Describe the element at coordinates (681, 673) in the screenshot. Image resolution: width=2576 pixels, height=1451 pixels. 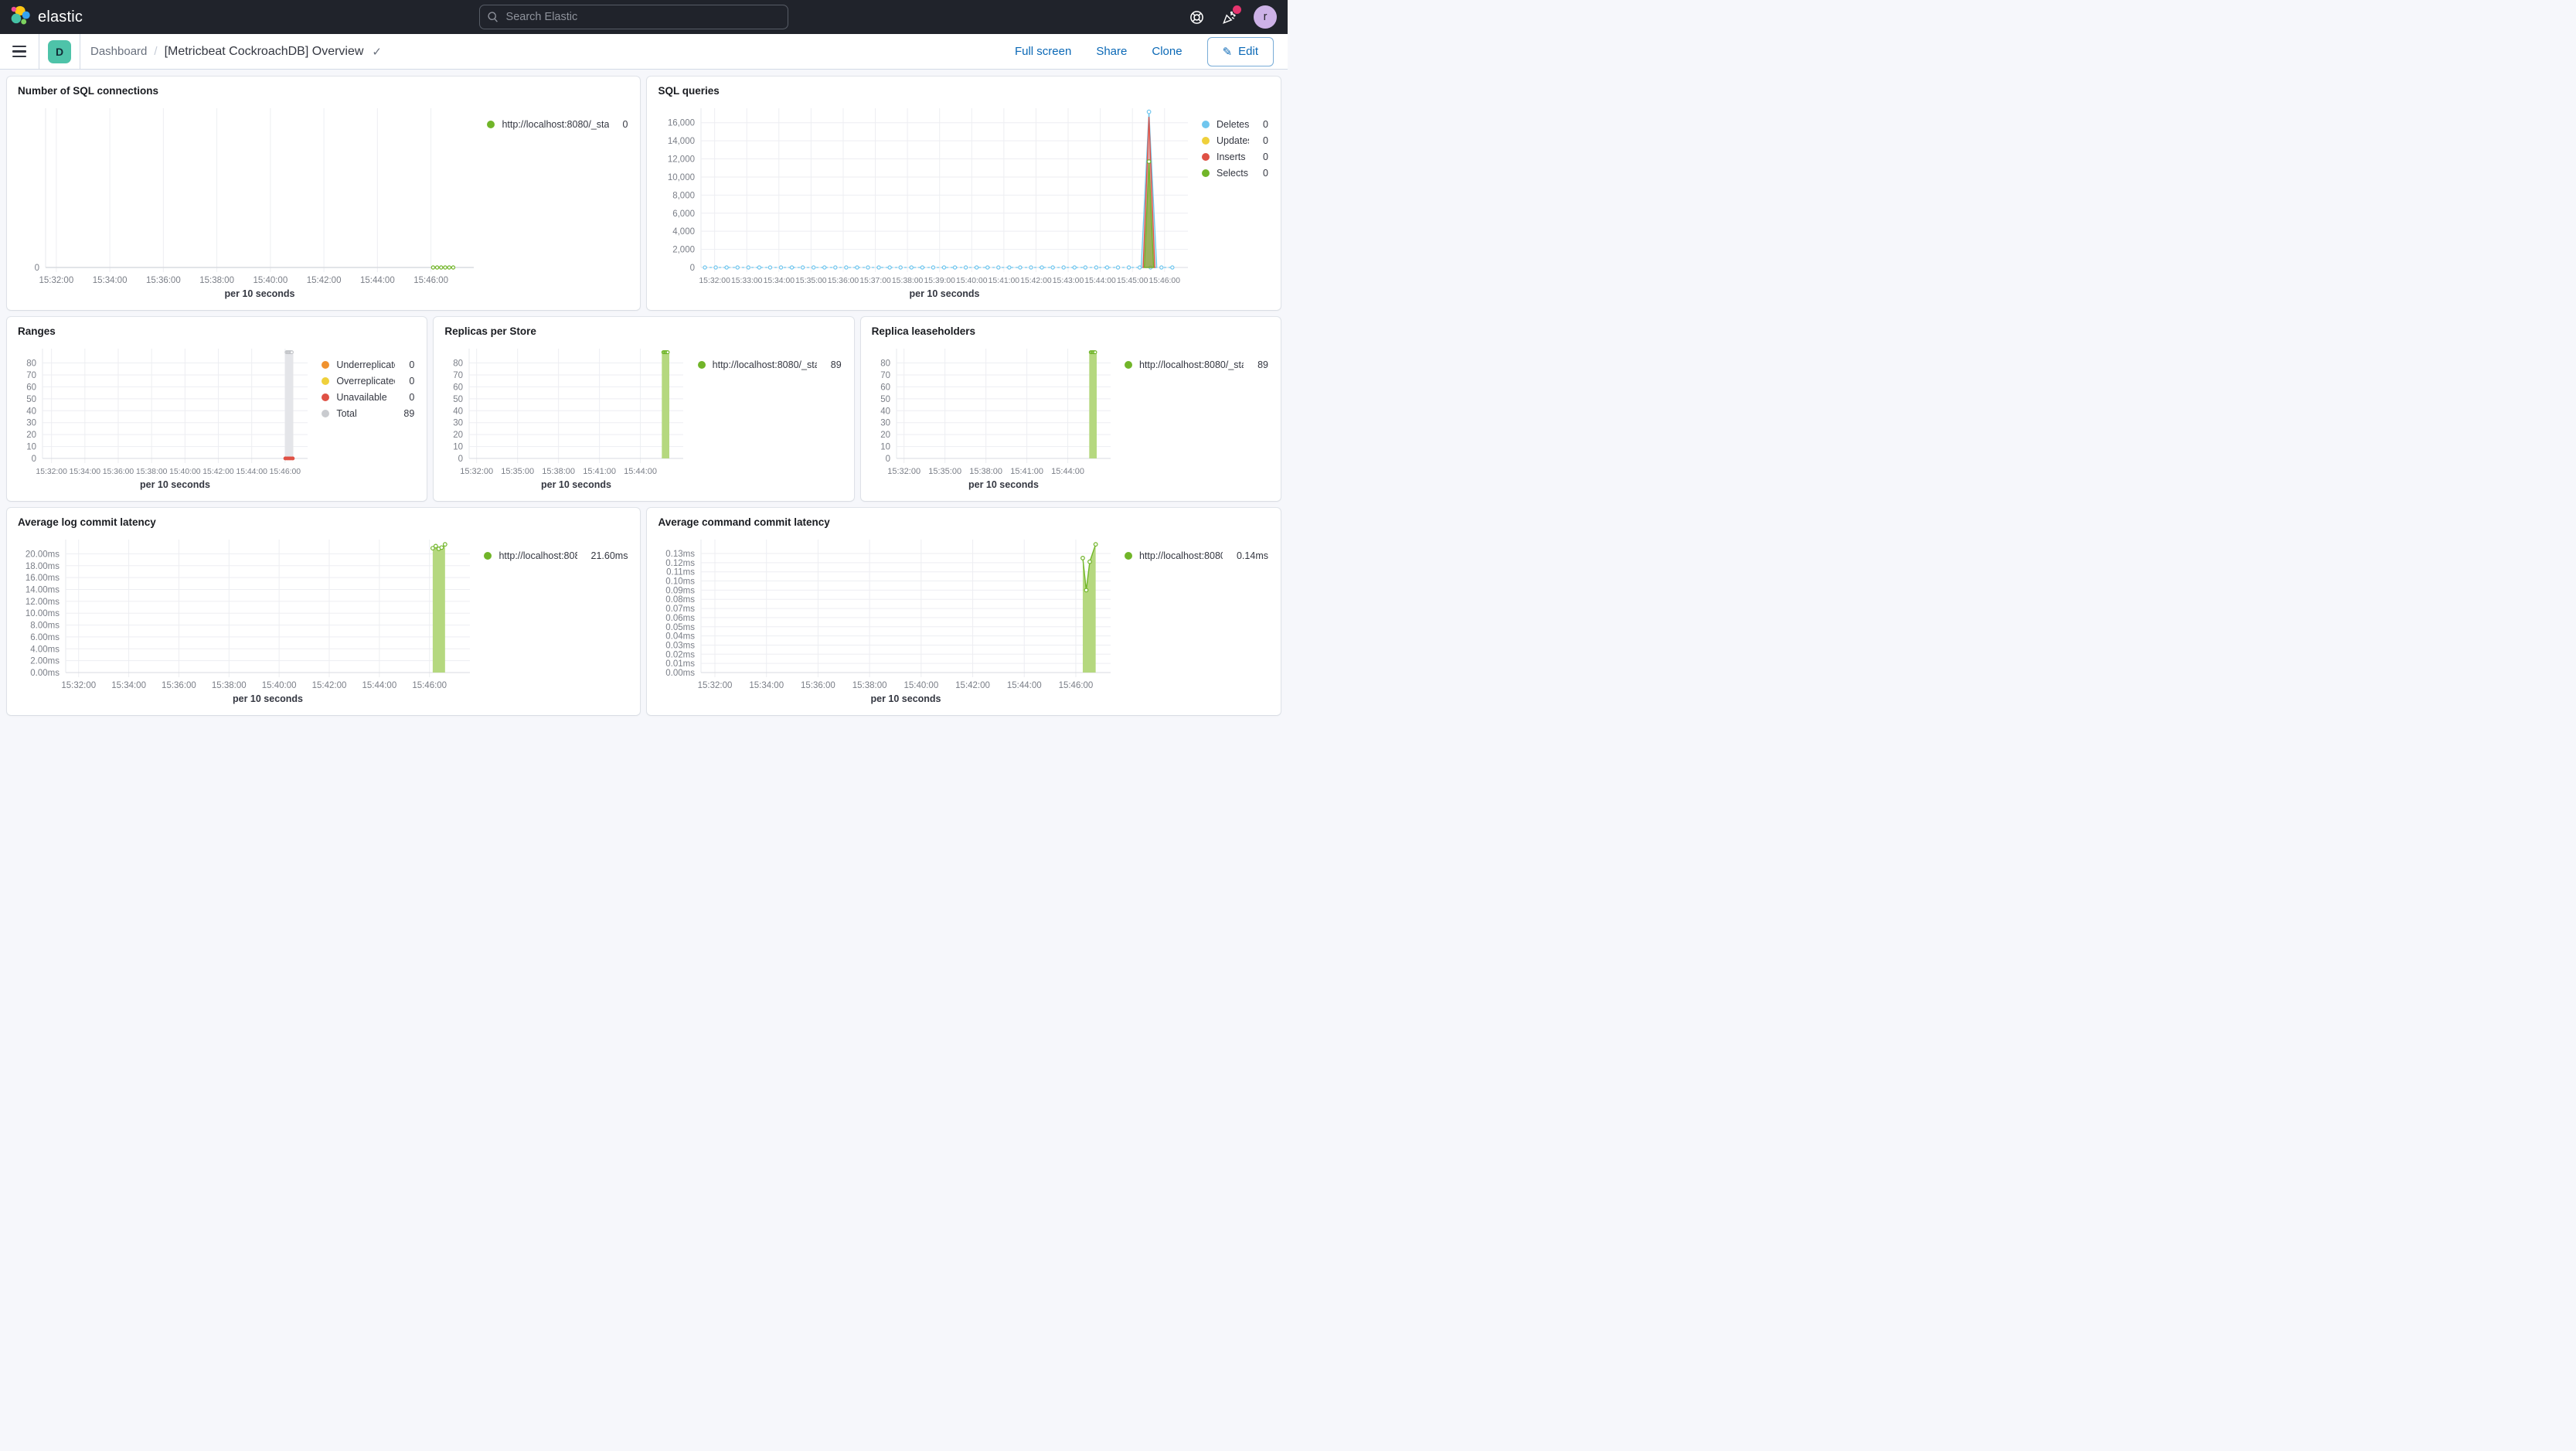
I see `svg-text: 0.00ms` at that location.